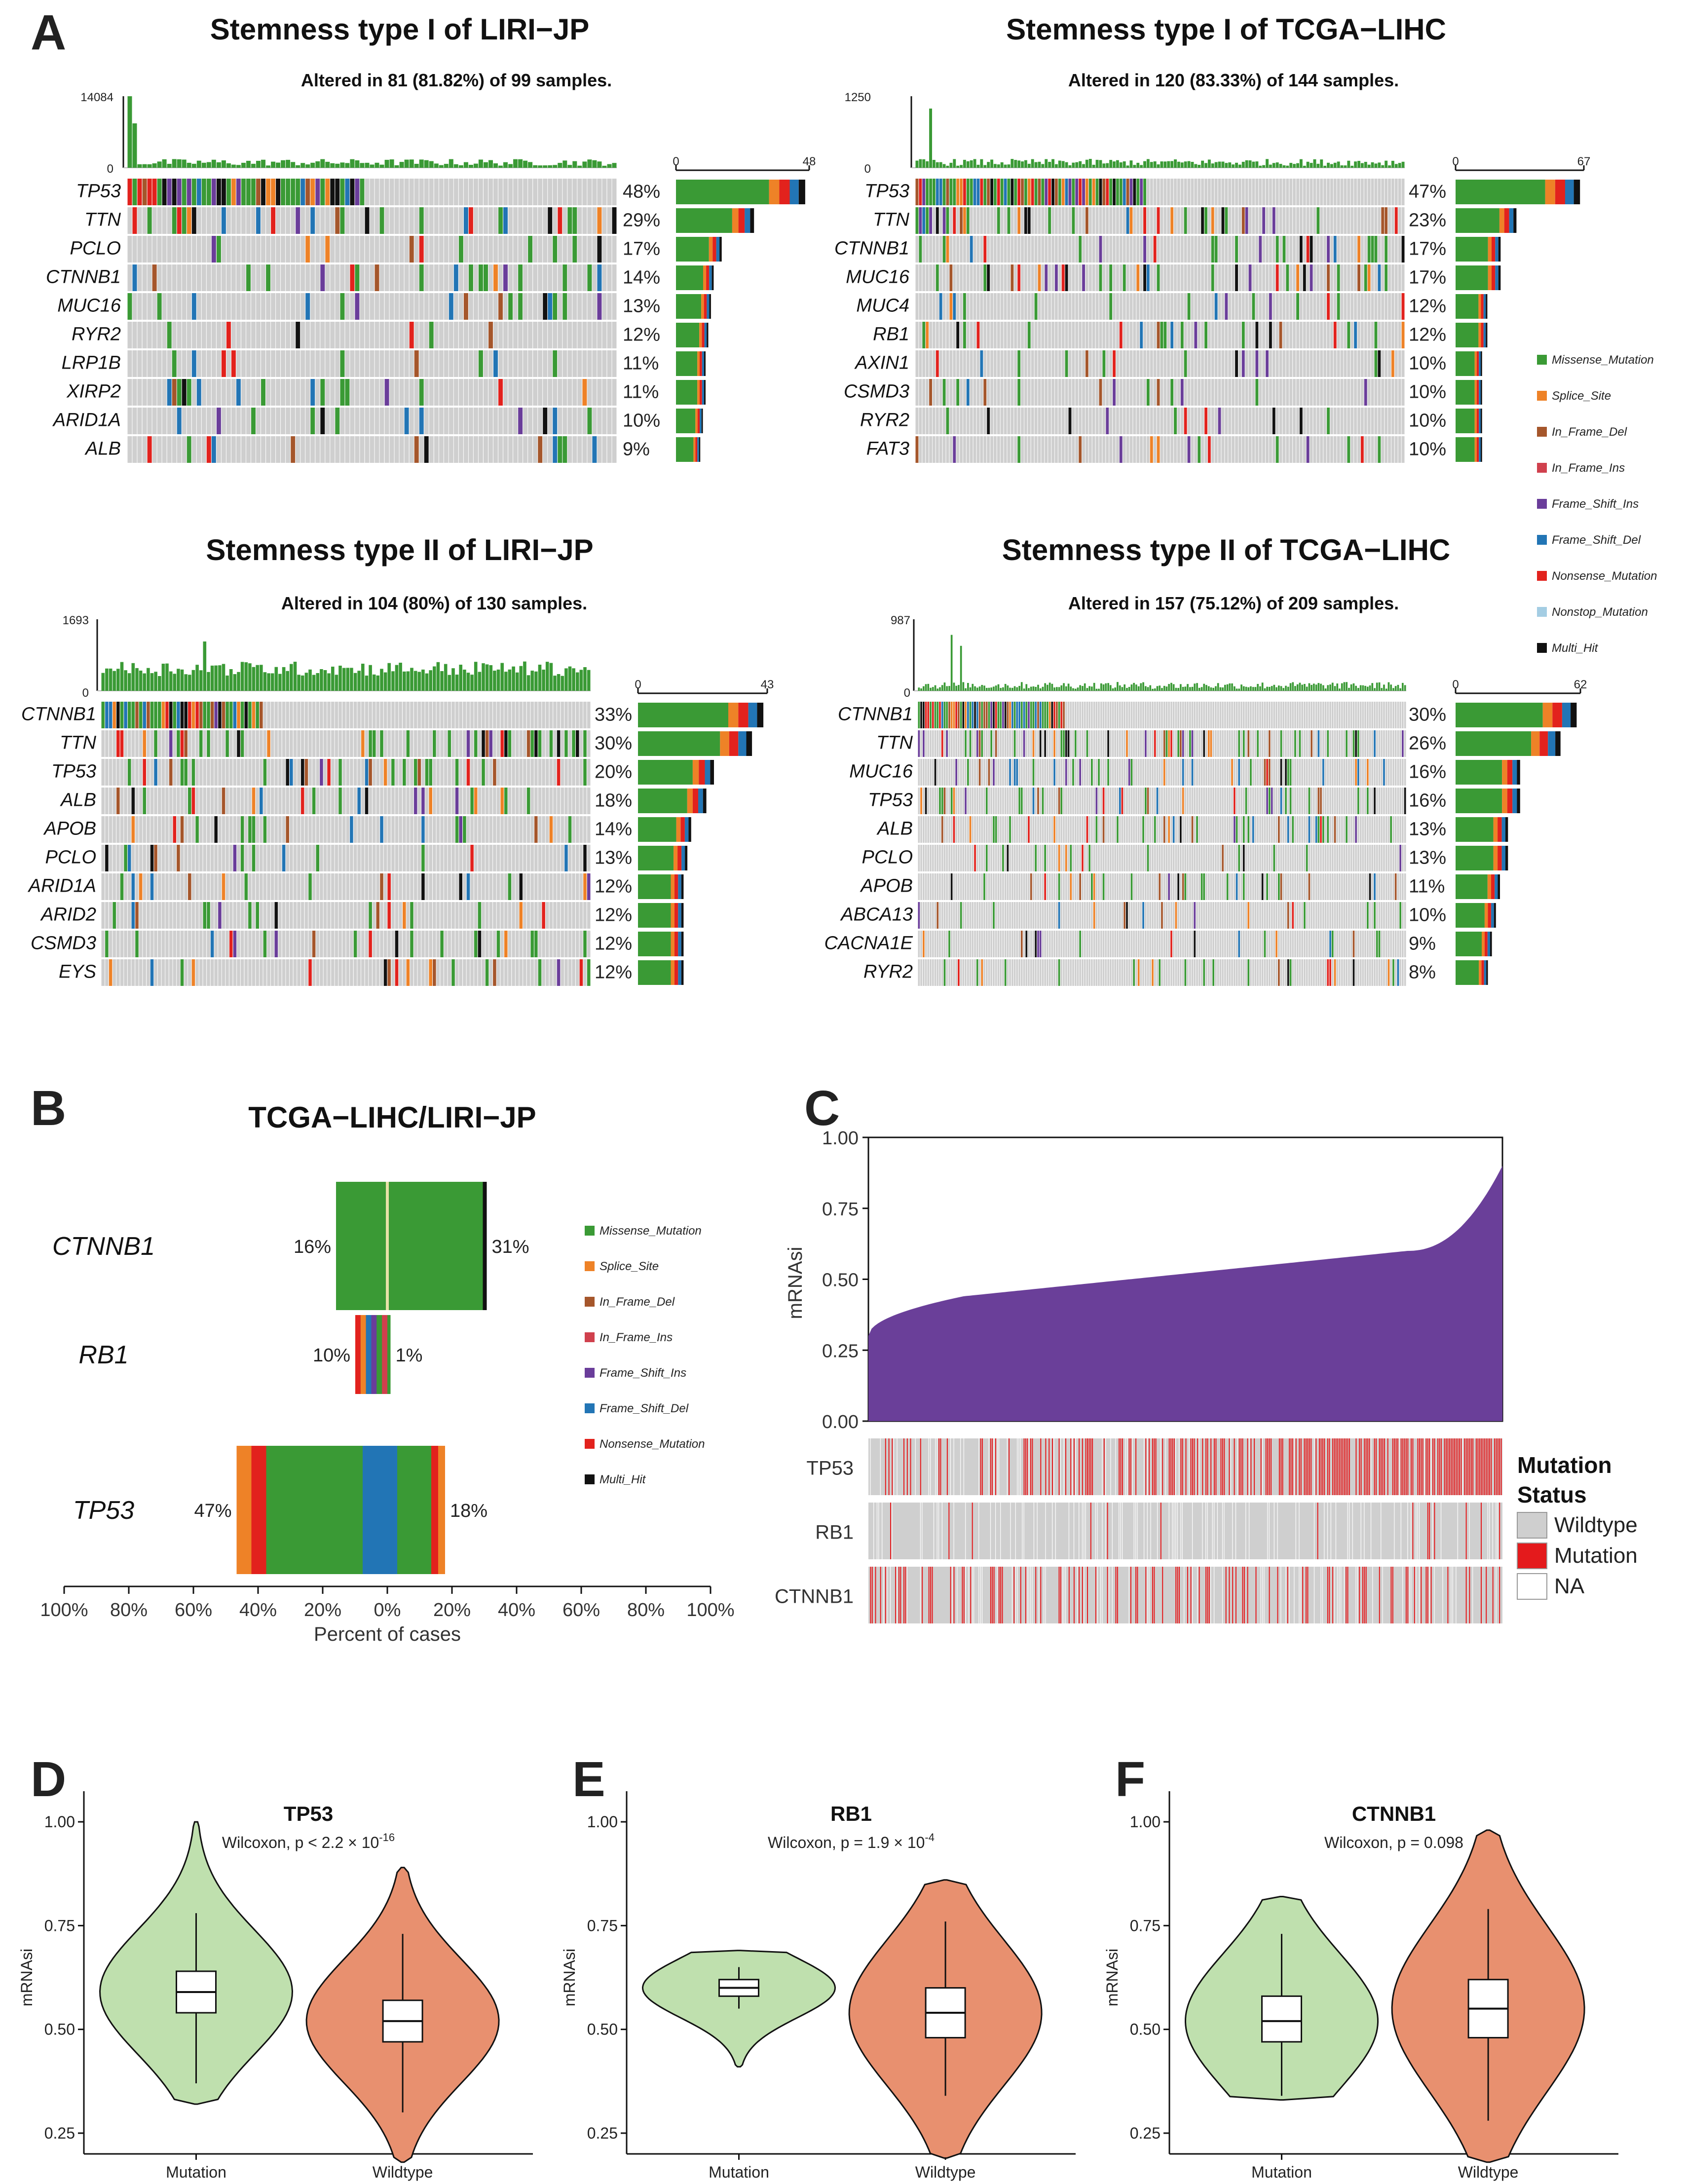 Image resolution: width=1686 pixels, height=2184 pixels. What do you see at coordinates (1226, 29) in the screenshot?
I see `oncoplot-title: Stemness type I of TCGA−LIHC` at bounding box center [1226, 29].